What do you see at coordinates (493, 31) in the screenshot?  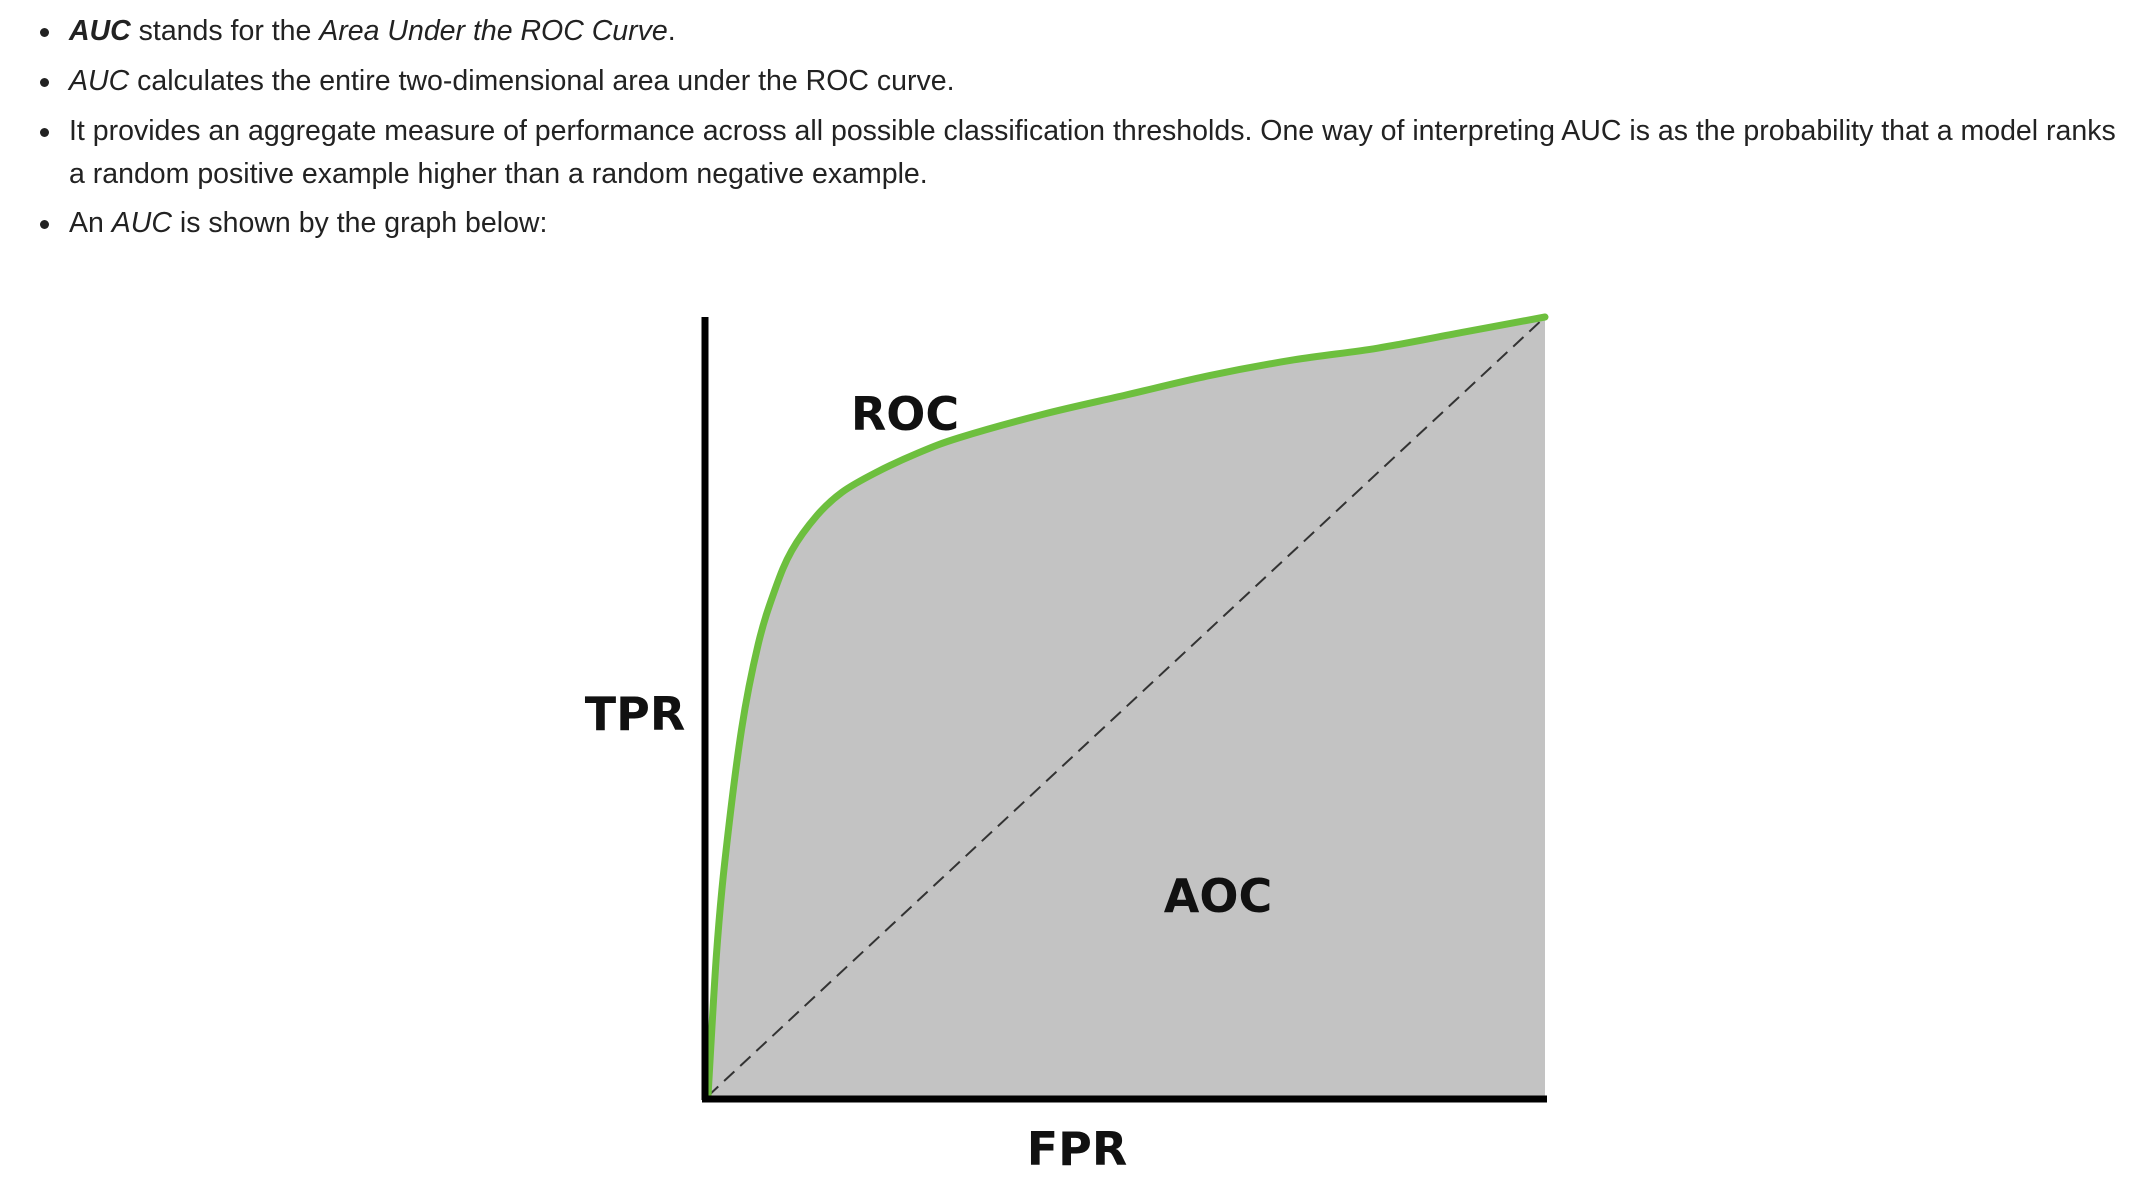 I see `term-area-under-roc: Area Under the ROC Curve` at bounding box center [493, 31].